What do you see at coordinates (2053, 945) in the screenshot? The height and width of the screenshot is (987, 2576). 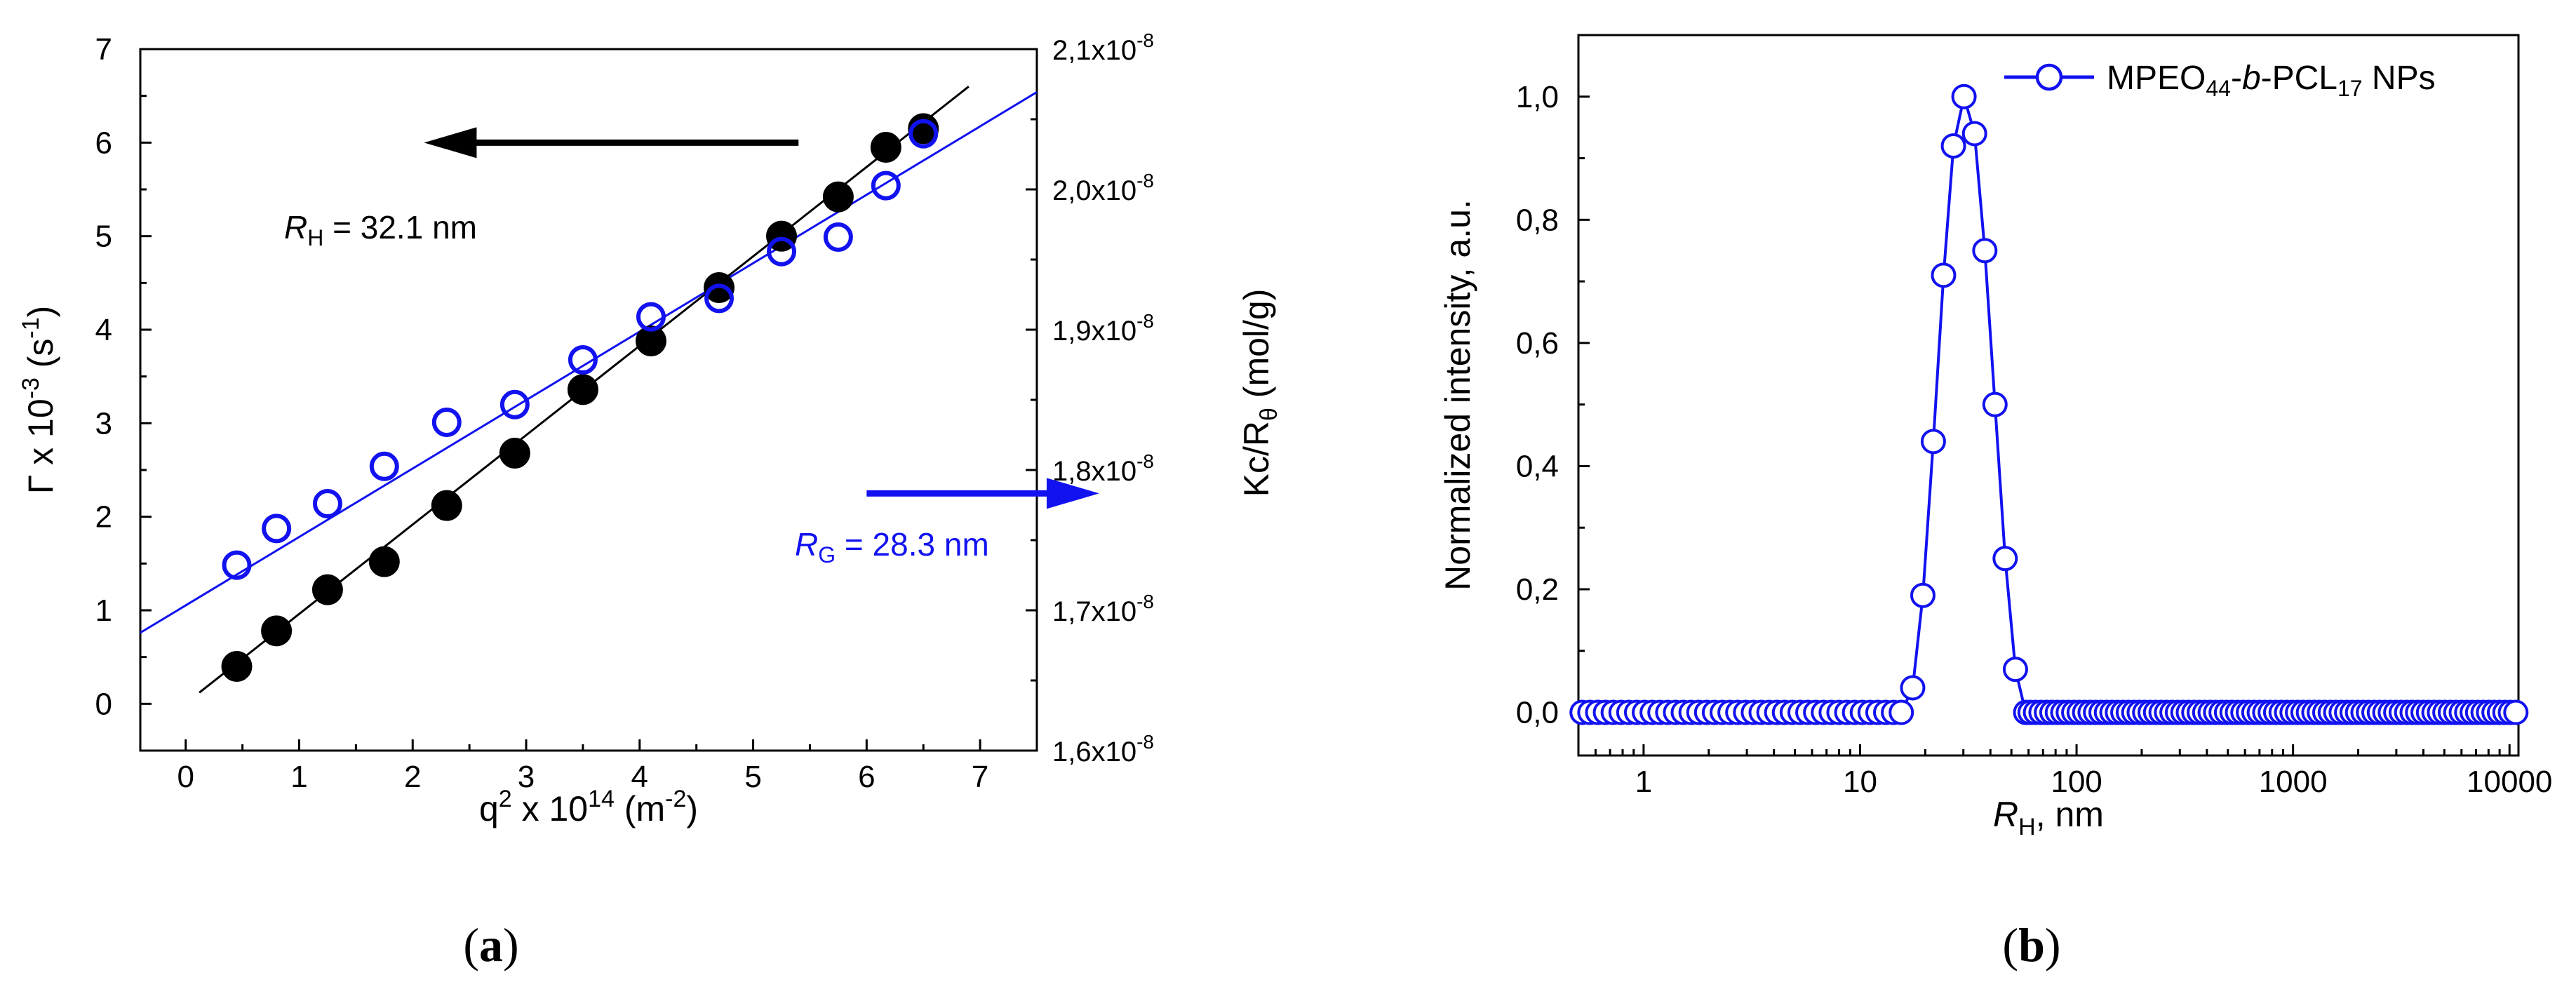 I see `panel-b-label-close: )` at bounding box center [2053, 945].